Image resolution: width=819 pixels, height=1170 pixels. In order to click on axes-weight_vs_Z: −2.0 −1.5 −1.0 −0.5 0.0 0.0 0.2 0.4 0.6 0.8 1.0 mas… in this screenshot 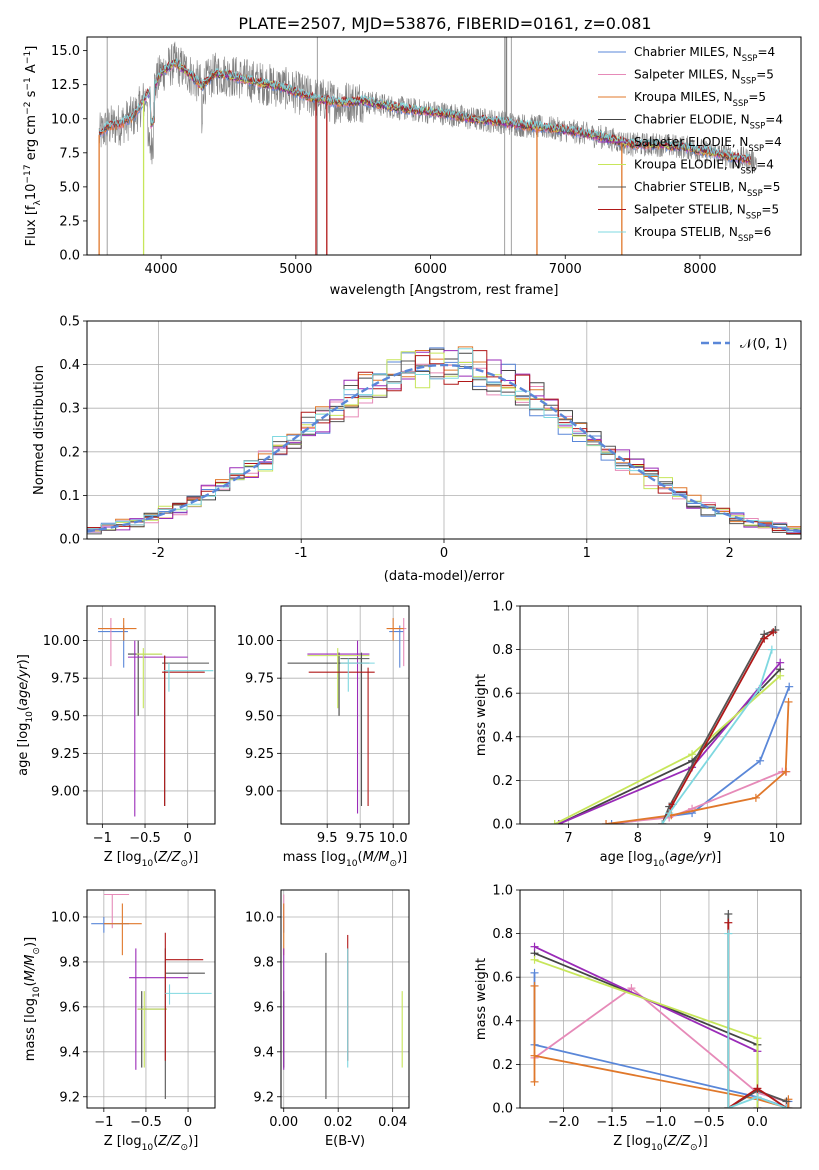, I will do `click(638, 1018)`.